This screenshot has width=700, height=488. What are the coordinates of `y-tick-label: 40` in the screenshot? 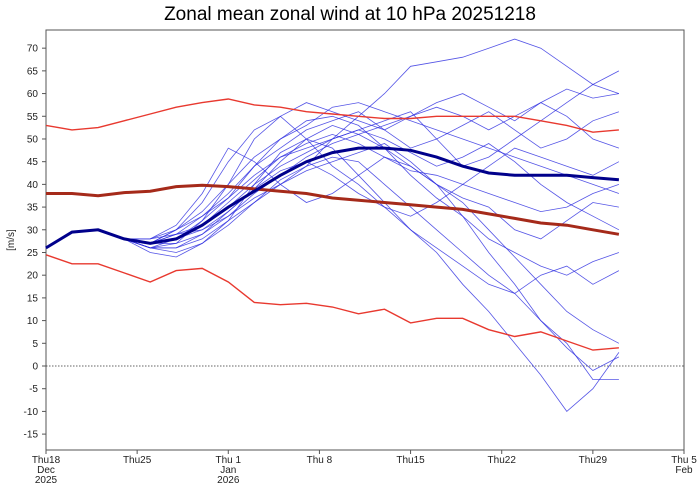 It's located at (33, 185).